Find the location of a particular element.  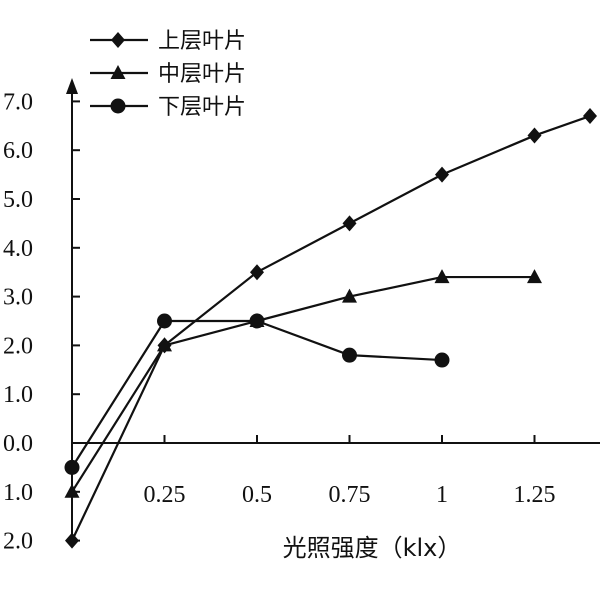

y-tick-label: 6.0 is located at coordinates (18, 151).